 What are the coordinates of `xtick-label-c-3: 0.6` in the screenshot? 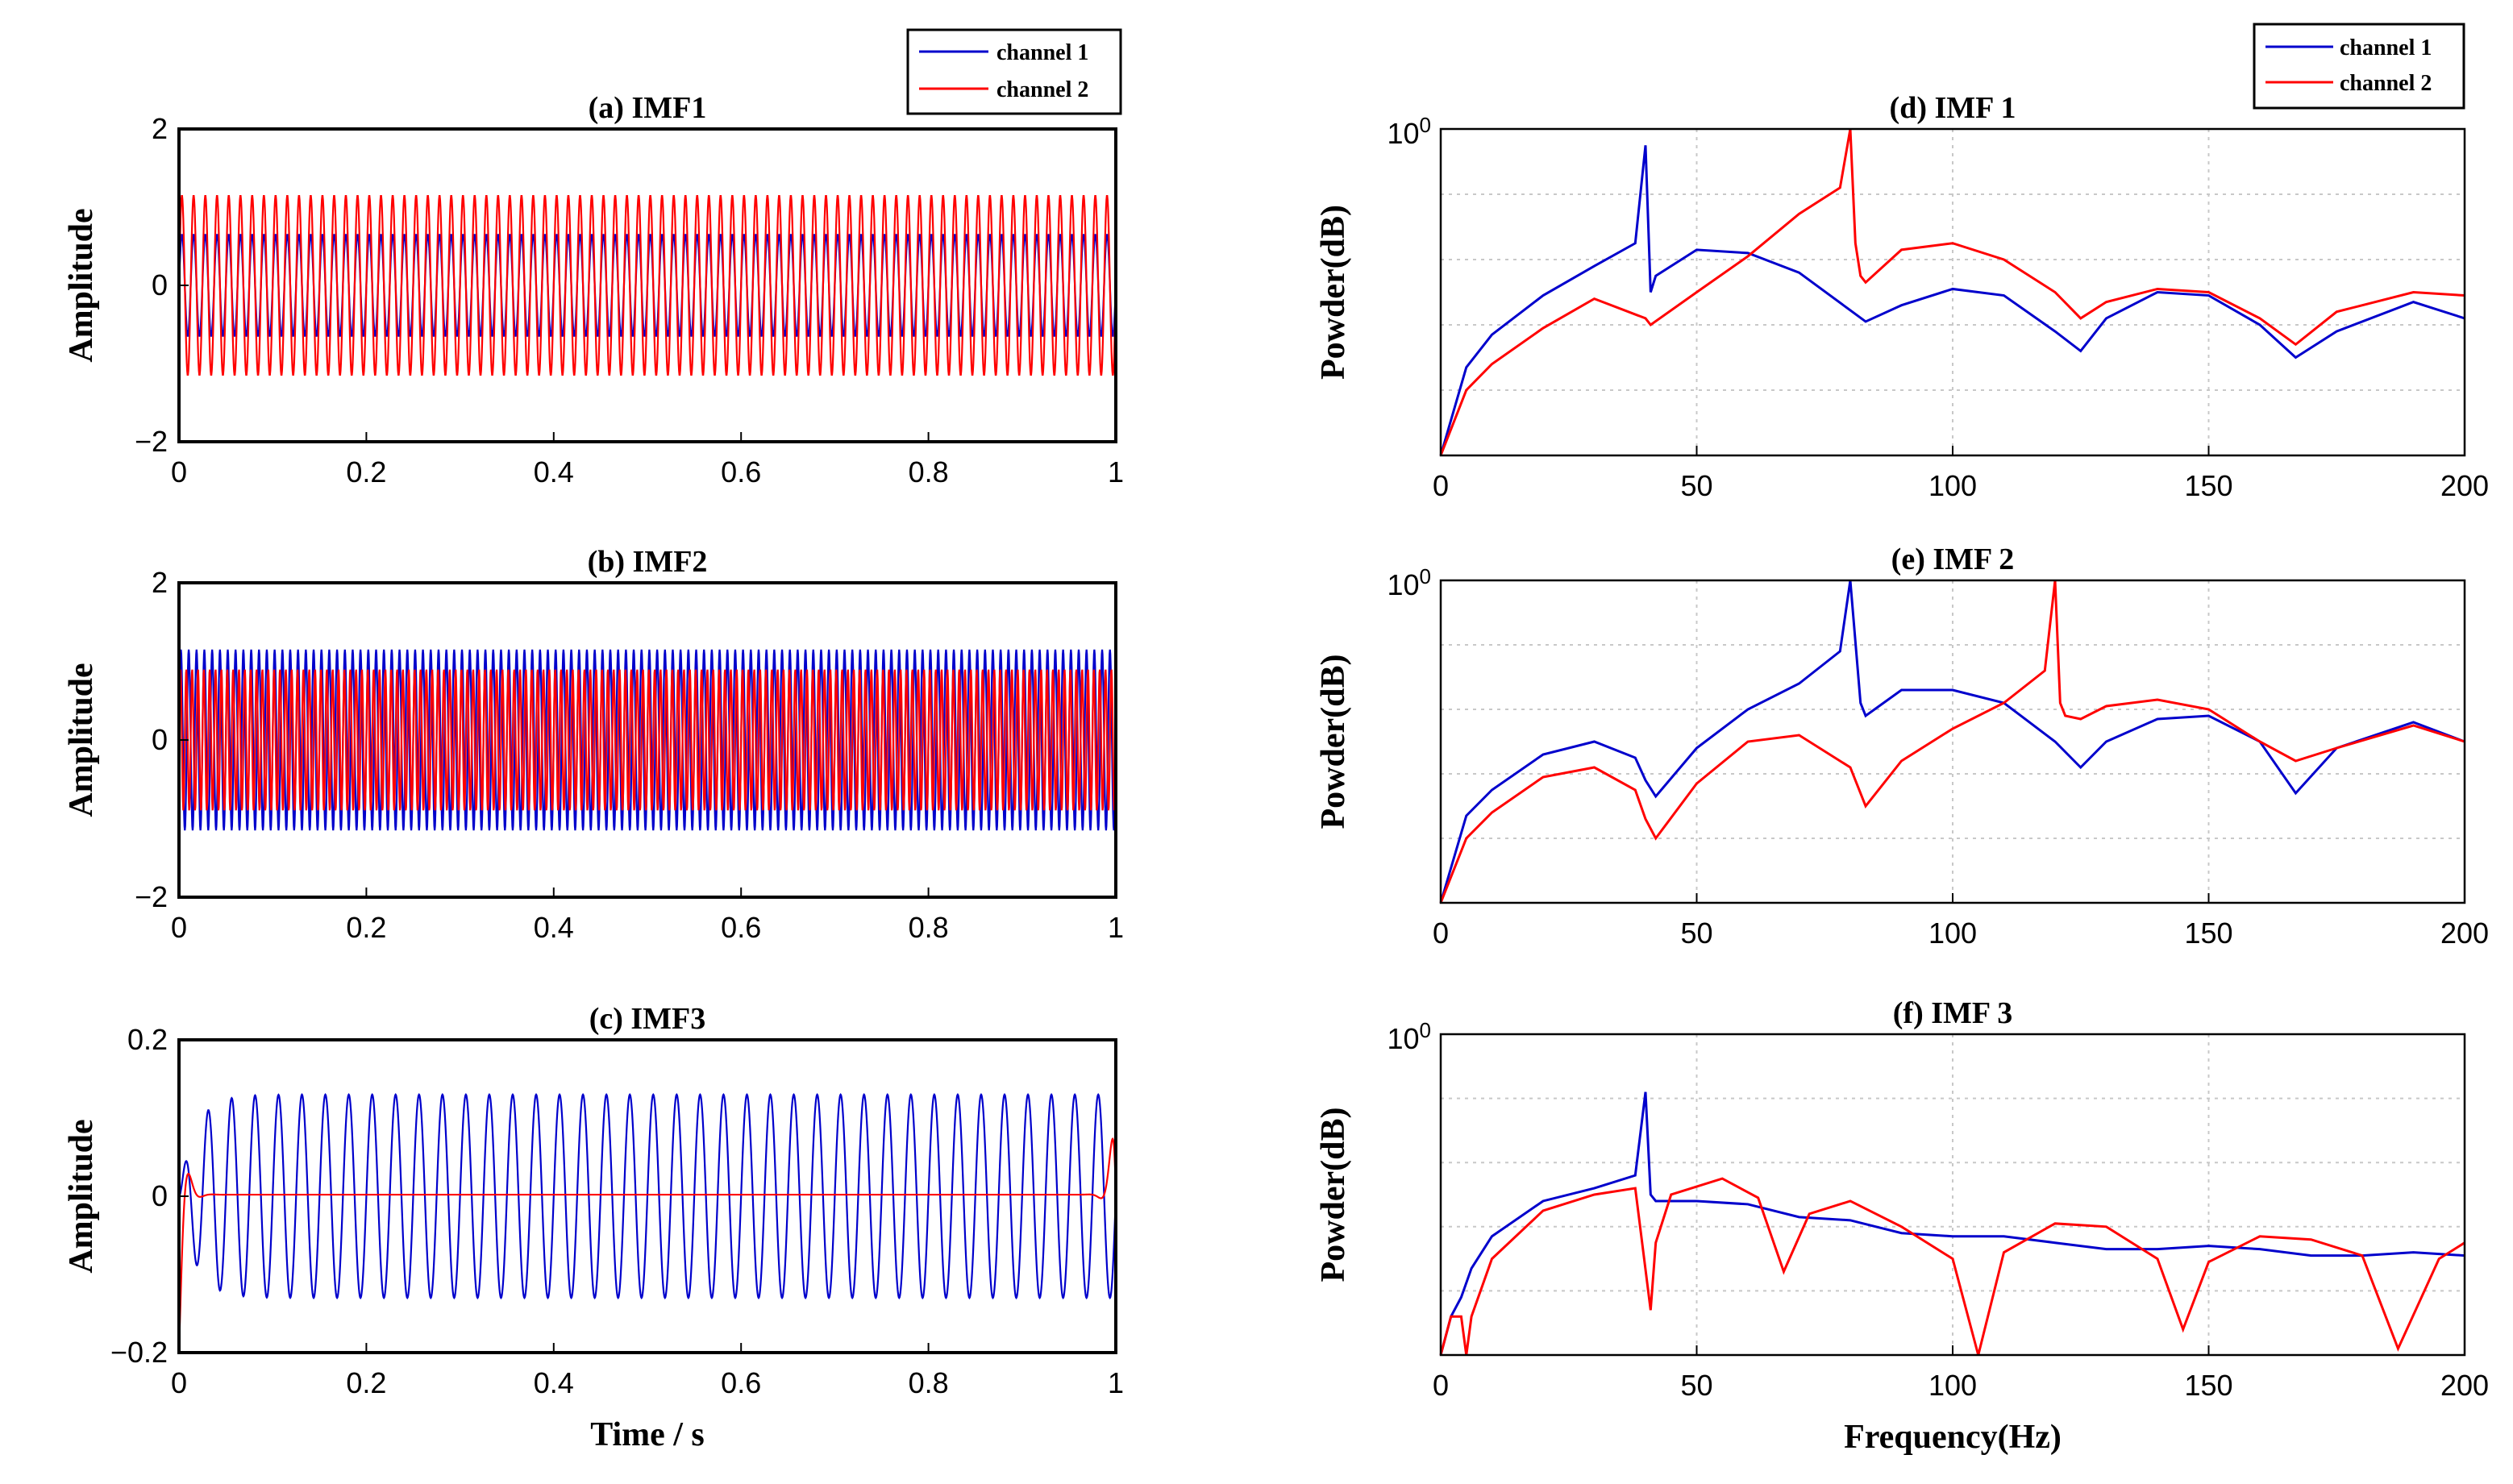 It's located at (741, 1382).